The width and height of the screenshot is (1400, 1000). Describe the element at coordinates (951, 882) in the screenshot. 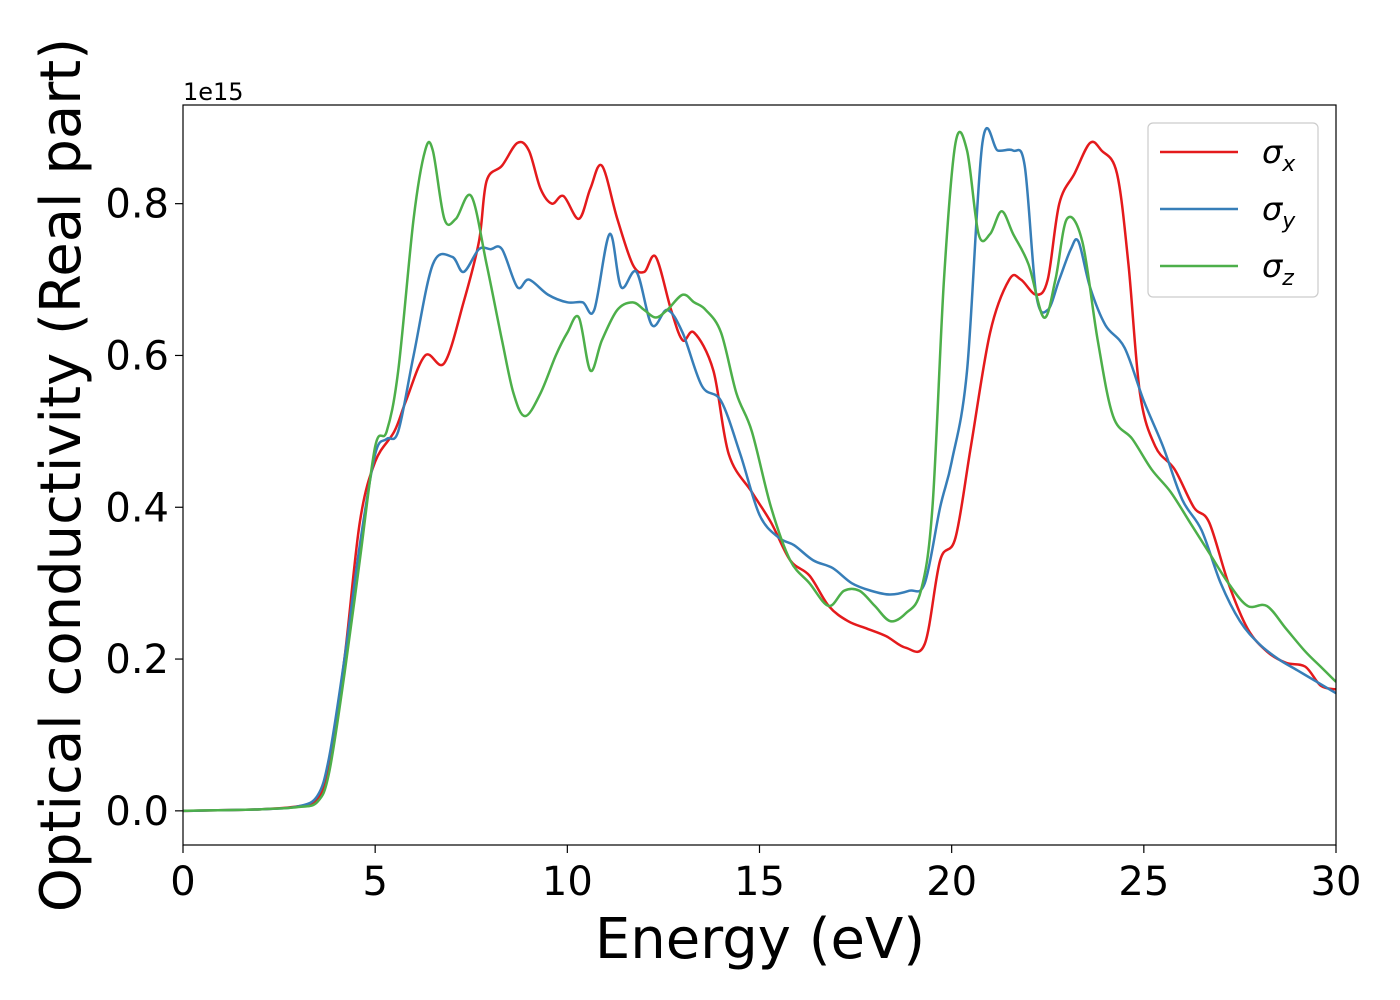

I see `x-tick-label: 20` at that location.